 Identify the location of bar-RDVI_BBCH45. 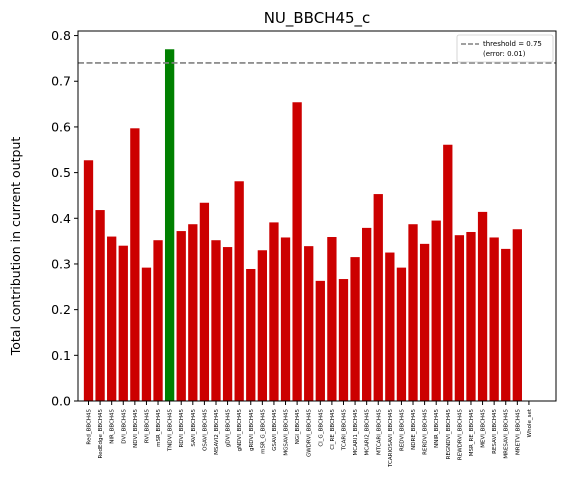
(181, 316).